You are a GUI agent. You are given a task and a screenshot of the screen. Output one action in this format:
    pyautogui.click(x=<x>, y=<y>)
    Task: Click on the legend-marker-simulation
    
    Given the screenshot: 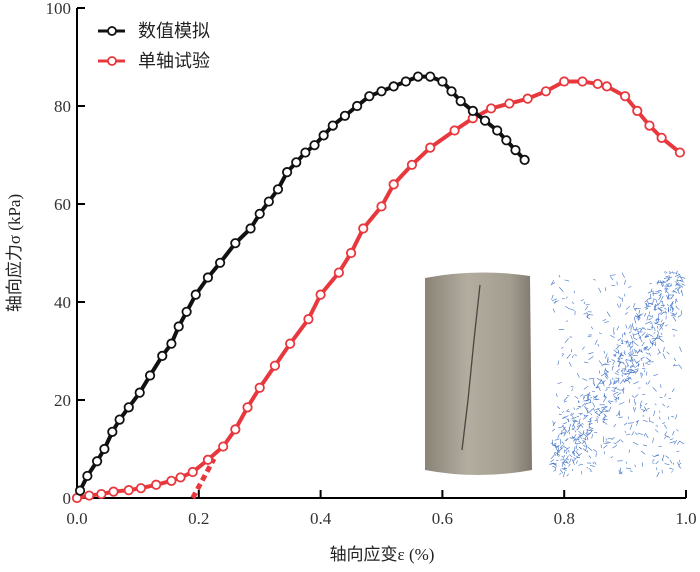 What is the action you would take?
    pyautogui.click(x=112, y=31)
    